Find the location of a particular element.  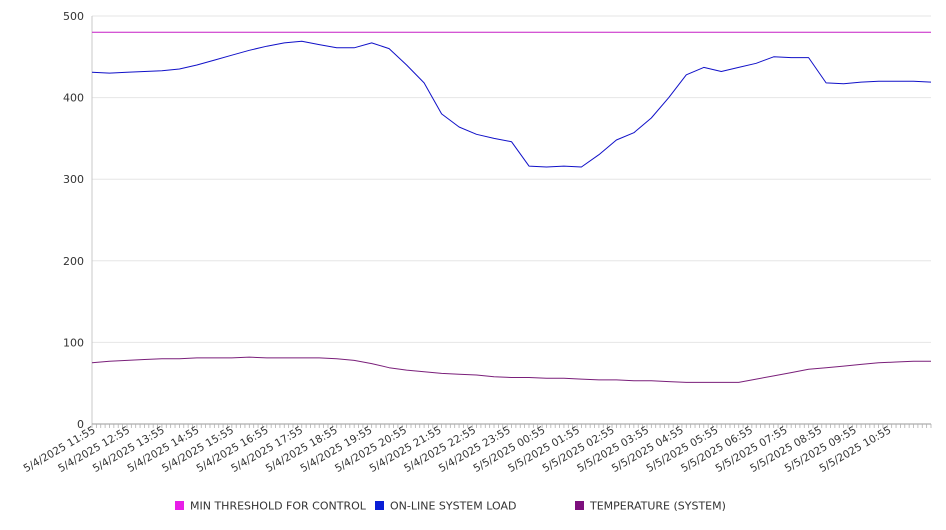

y-tick-label: 300 is located at coordinates (73, 179).